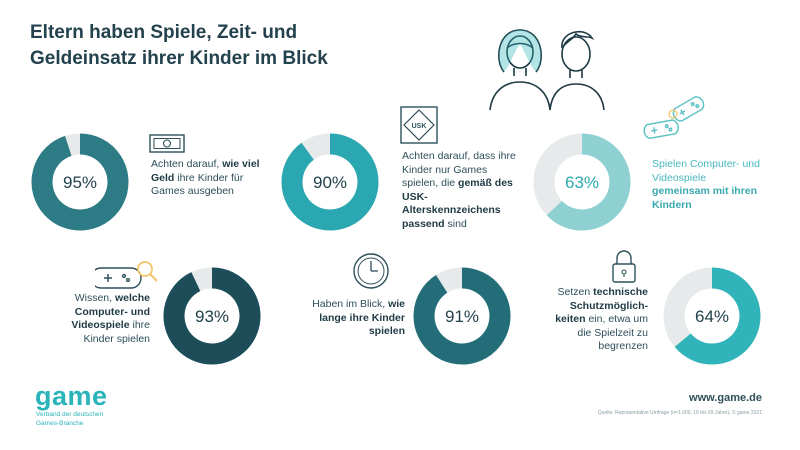 The image size is (800, 450). What do you see at coordinates (624, 266) in the screenshot?
I see `padlock-icon` at bounding box center [624, 266].